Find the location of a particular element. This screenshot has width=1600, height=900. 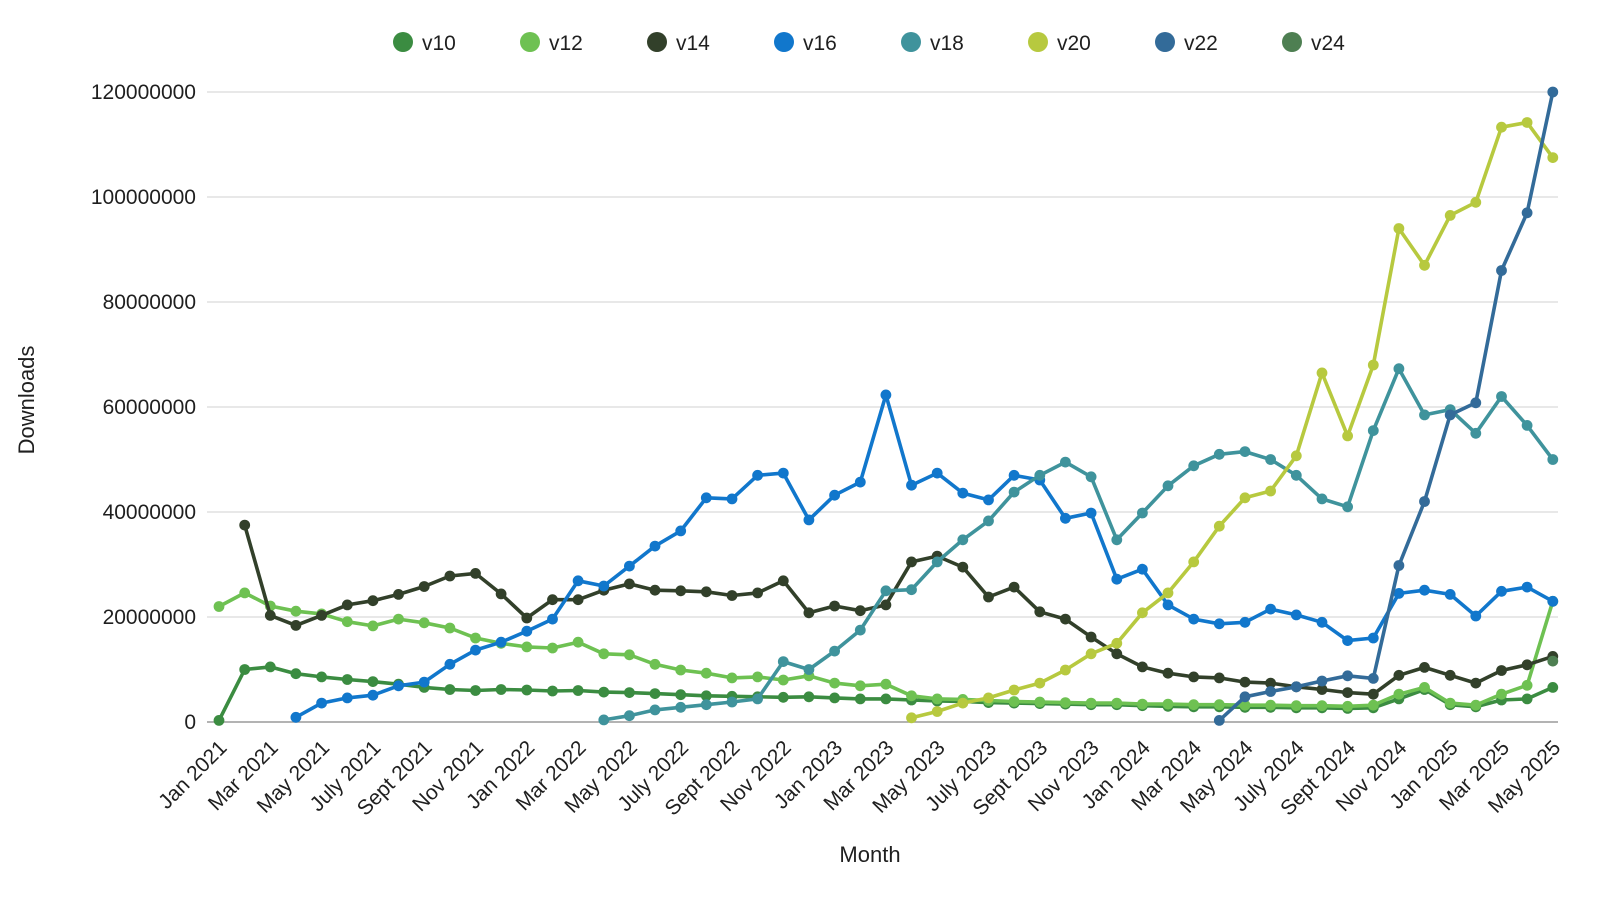

legend-swatch-v12-icon is located at coordinates (530, 42).